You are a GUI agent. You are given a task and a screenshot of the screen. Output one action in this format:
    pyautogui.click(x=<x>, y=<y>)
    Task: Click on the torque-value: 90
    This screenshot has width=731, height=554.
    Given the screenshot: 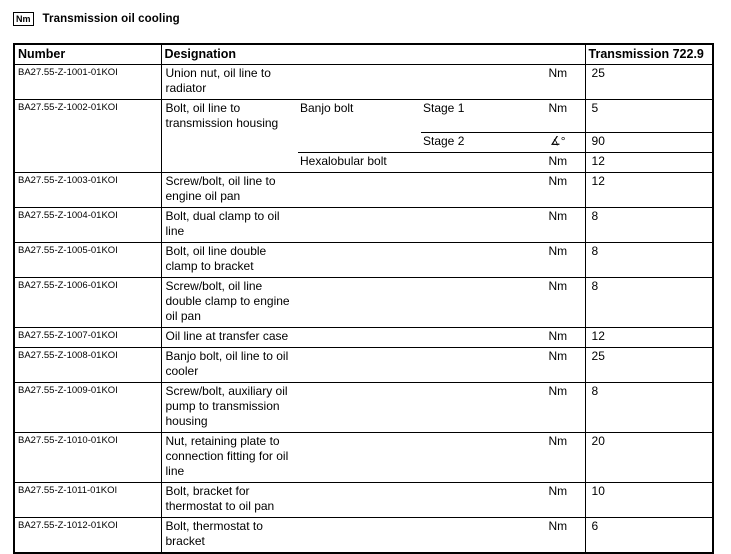 What is the action you would take?
    pyautogui.click(x=649, y=142)
    